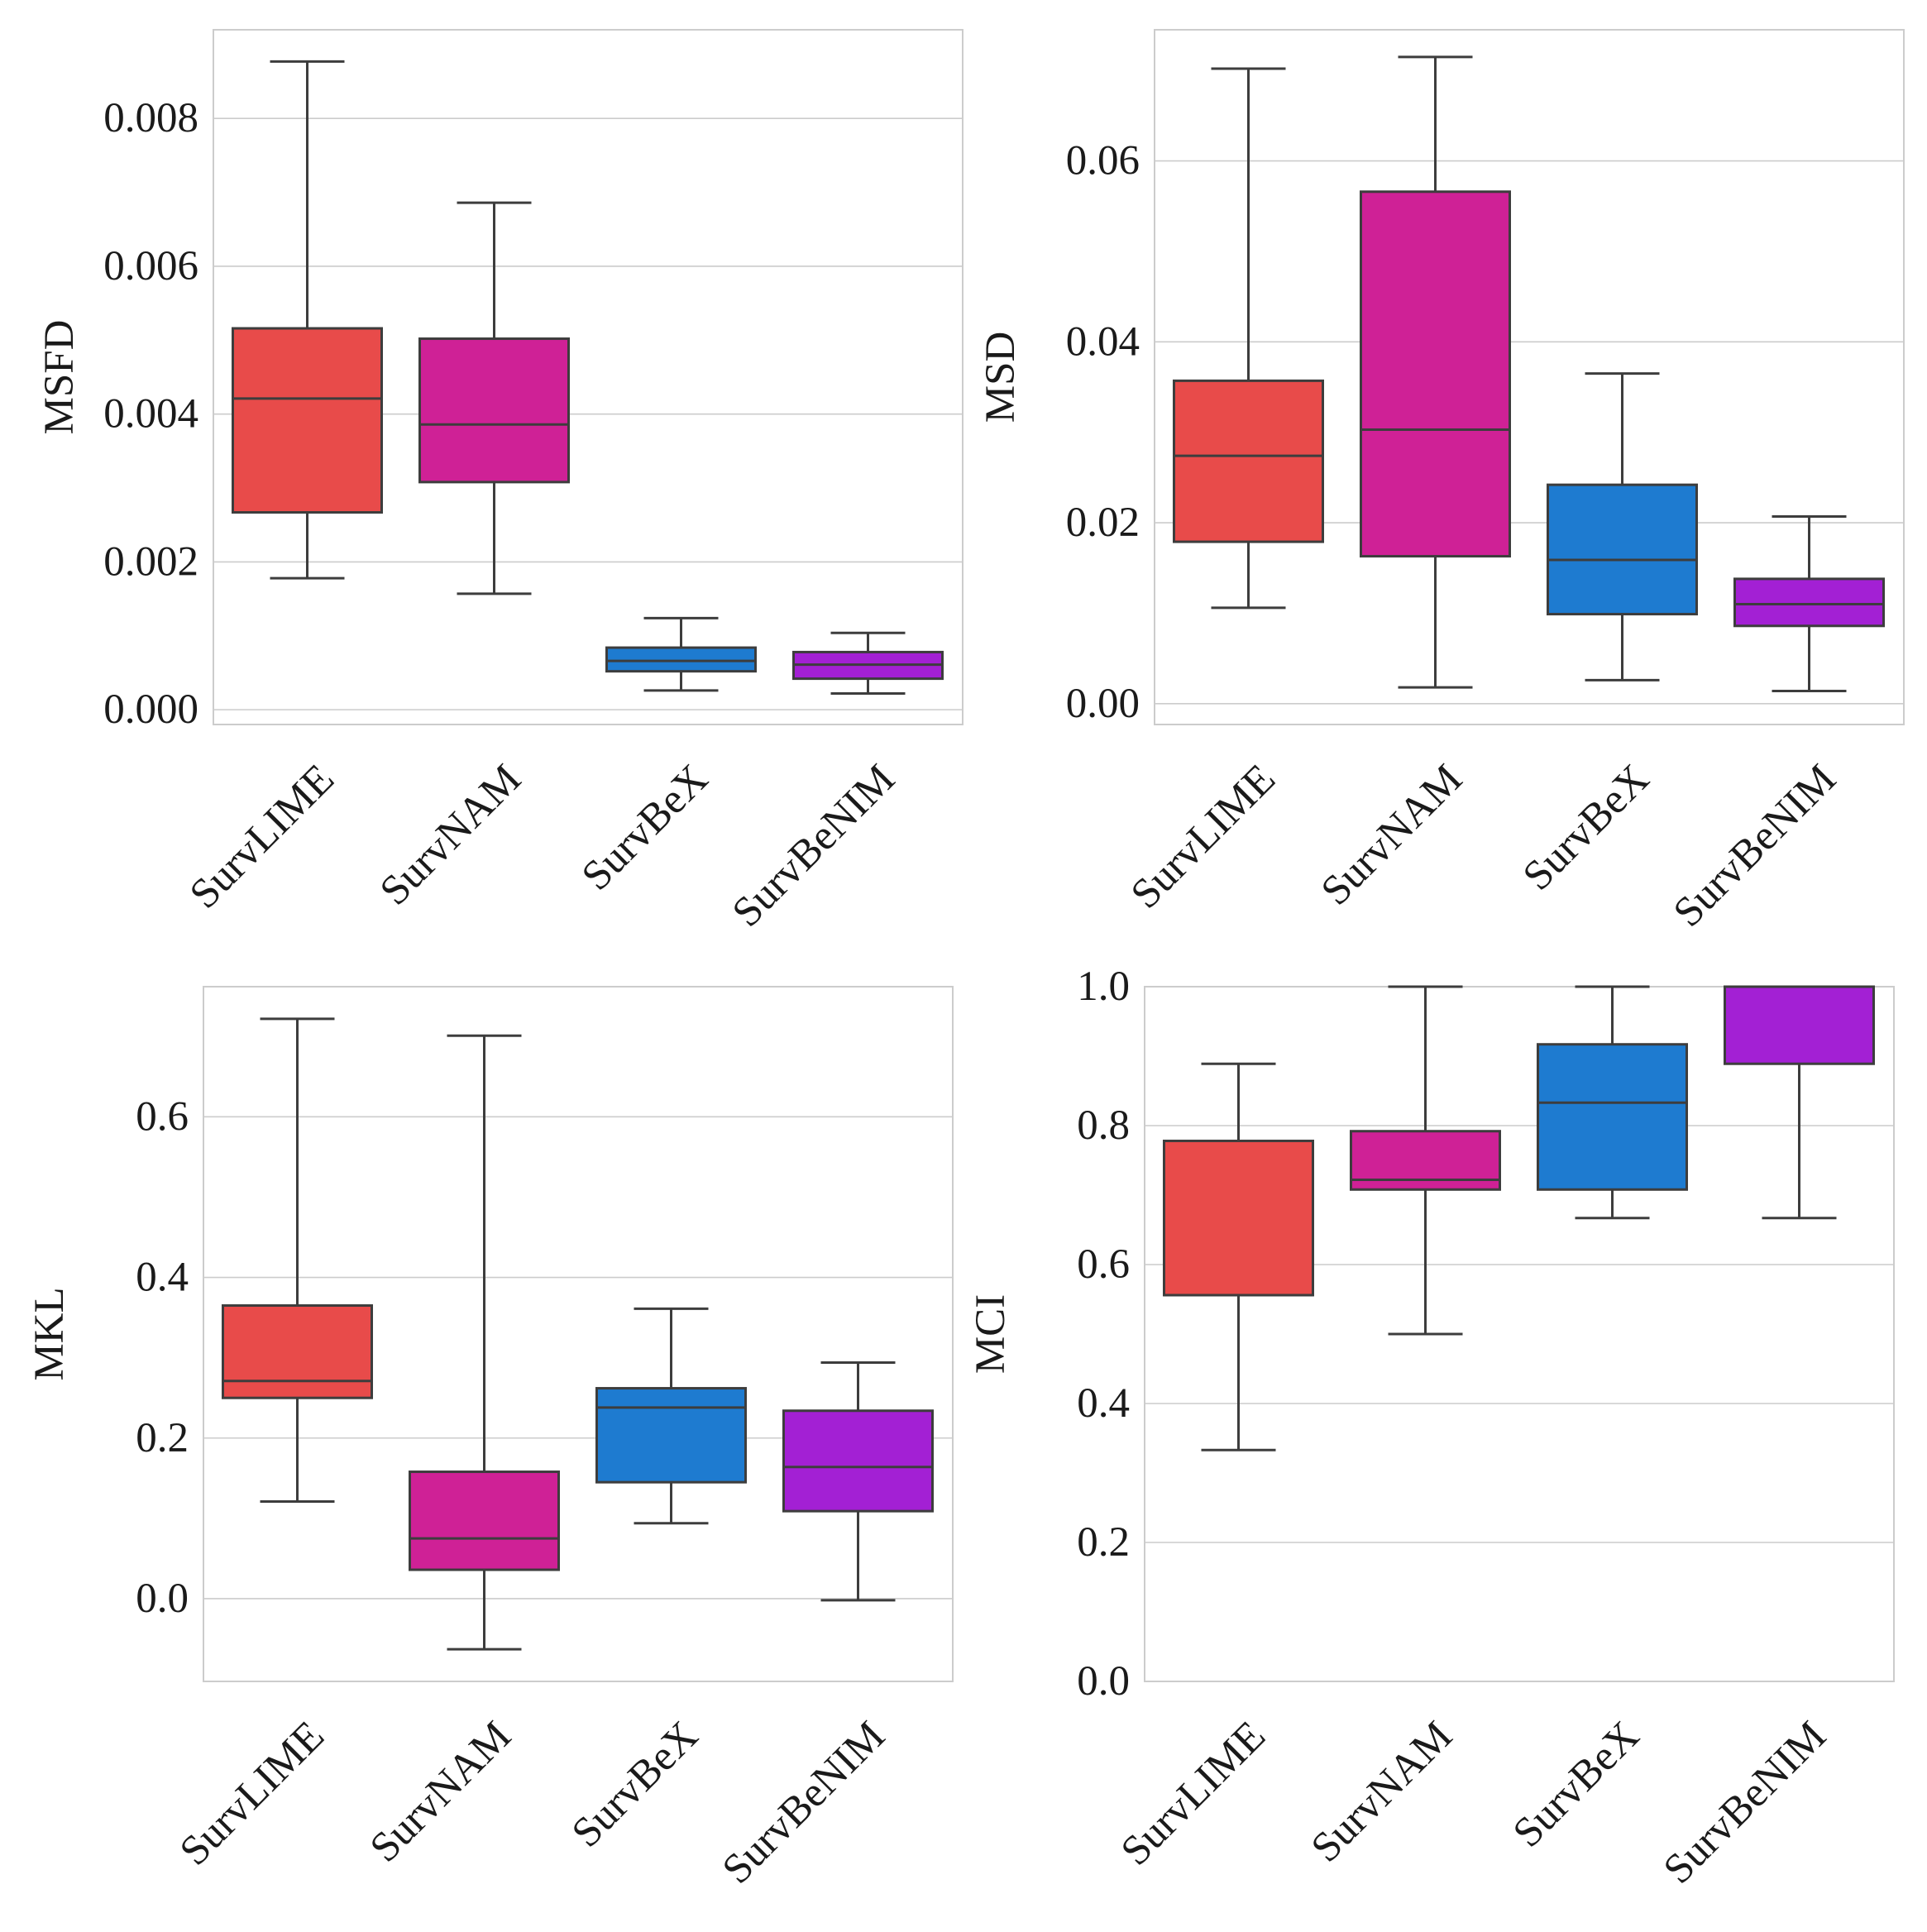 This screenshot has height=1932, width=1927. I want to click on y-axis-label: MCI, so click(991, 1334).